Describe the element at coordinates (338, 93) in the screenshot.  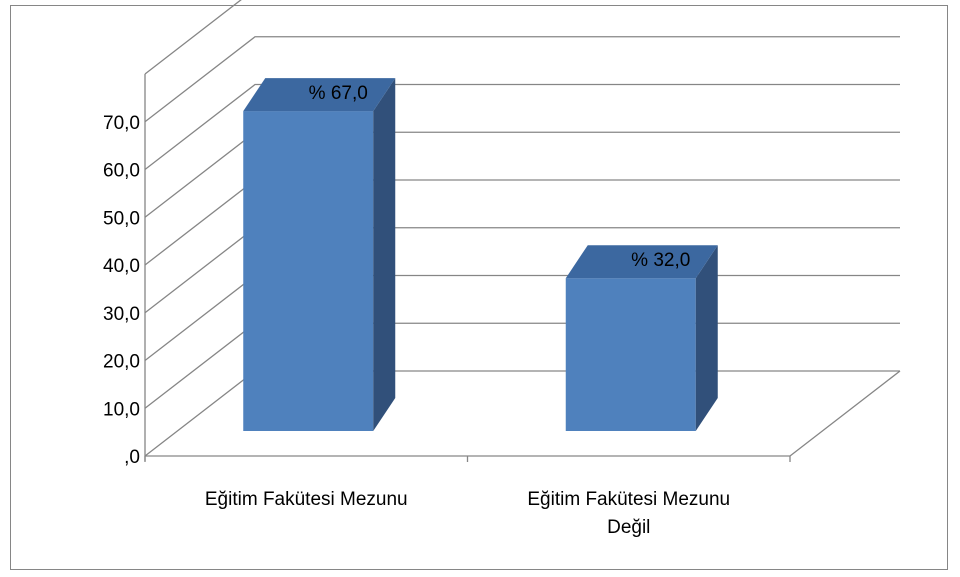
I see `data-label: % 67,0` at that location.